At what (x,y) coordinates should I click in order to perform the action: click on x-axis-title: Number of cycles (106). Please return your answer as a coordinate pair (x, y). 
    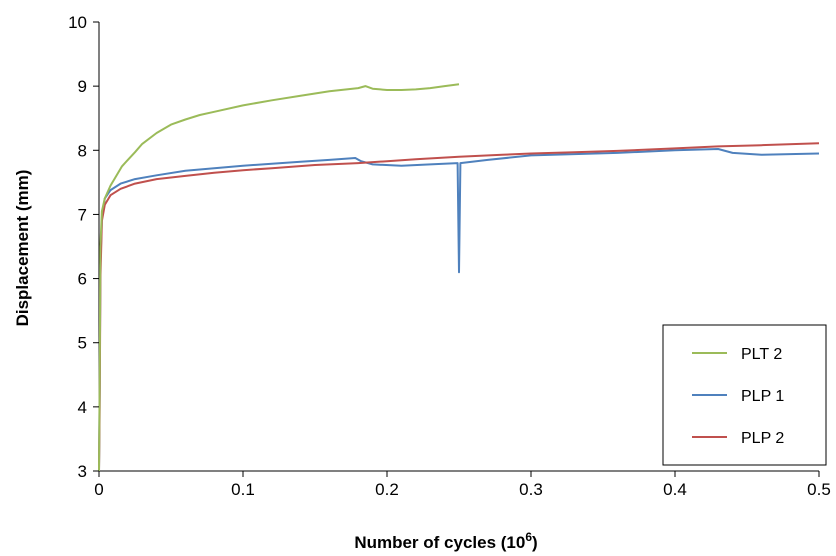
    Looking at the image, I should click on (445, 541).